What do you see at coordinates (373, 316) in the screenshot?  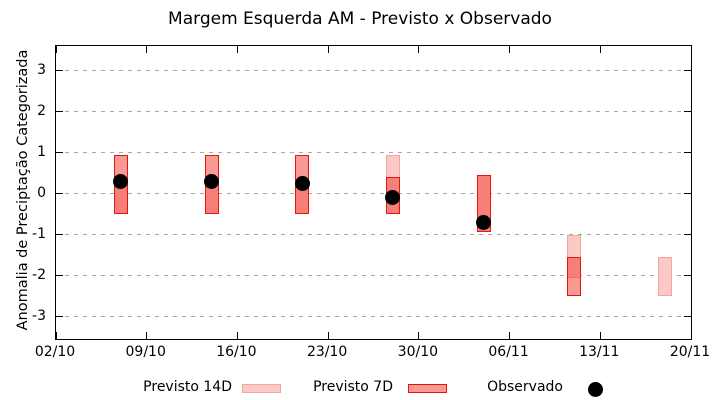 I see `gridline-y--3` at bounding box center [373, 316].